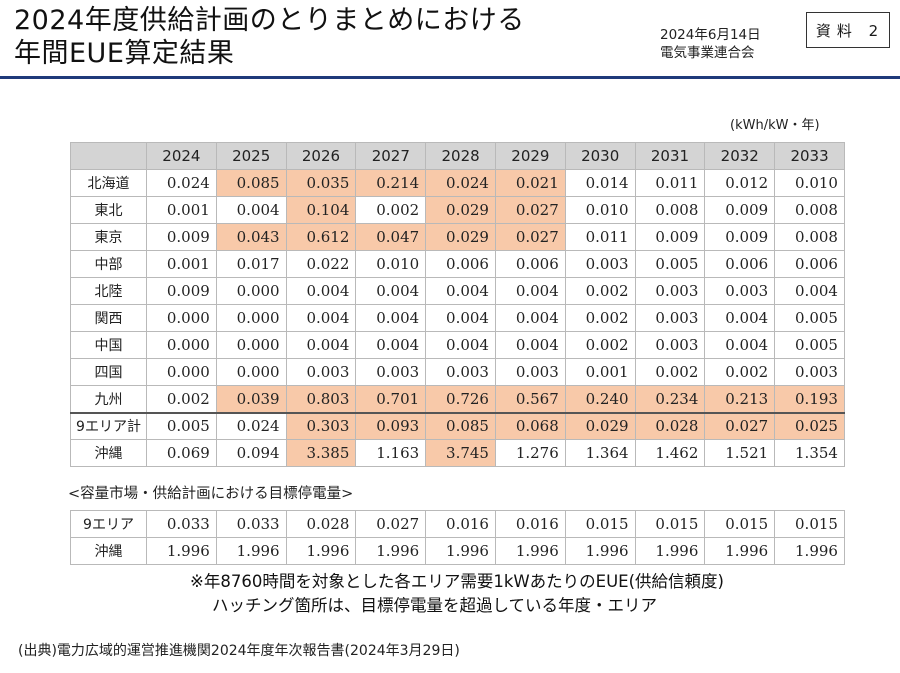  I want to click on eue-value-cell: 1.521, so click(740, 453).